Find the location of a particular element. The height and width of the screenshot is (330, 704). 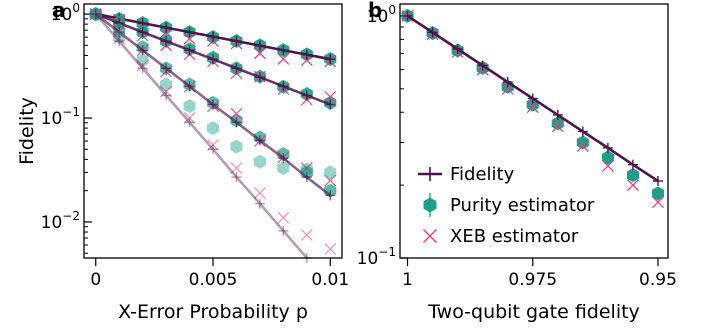

x-tick-label: 0.975 is located at coordinates (532, 280).